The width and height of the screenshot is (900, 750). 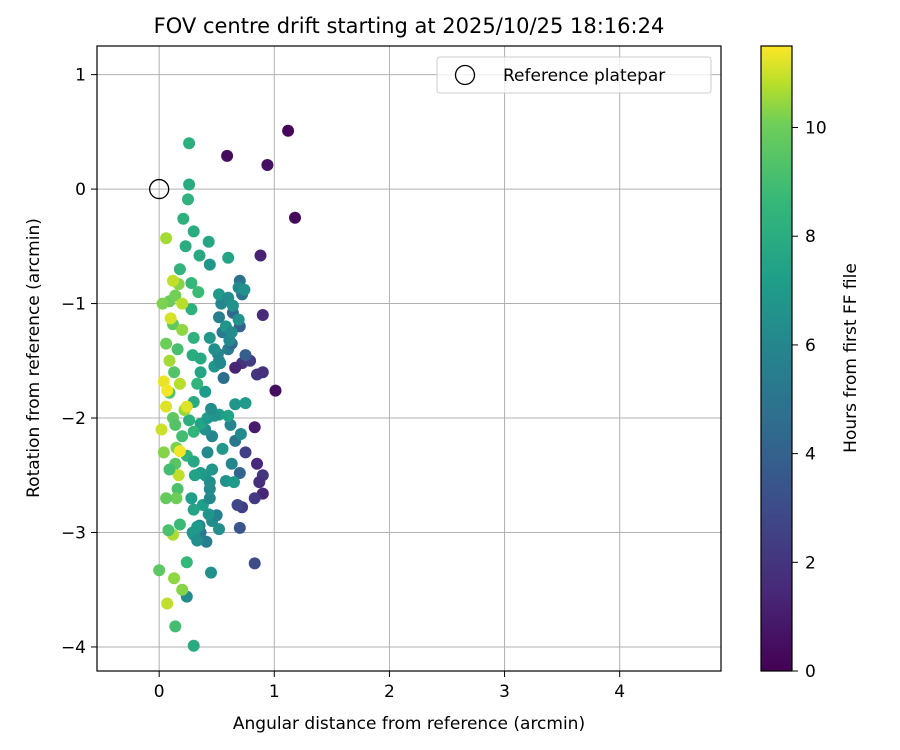 I want to click on reference-platepar-marker, so click(x=159, y=189).